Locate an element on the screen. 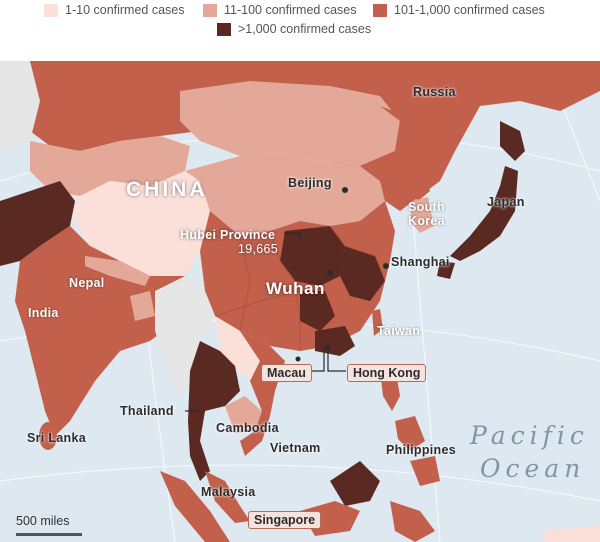  label-india: India is located at coordinates (43, 313).